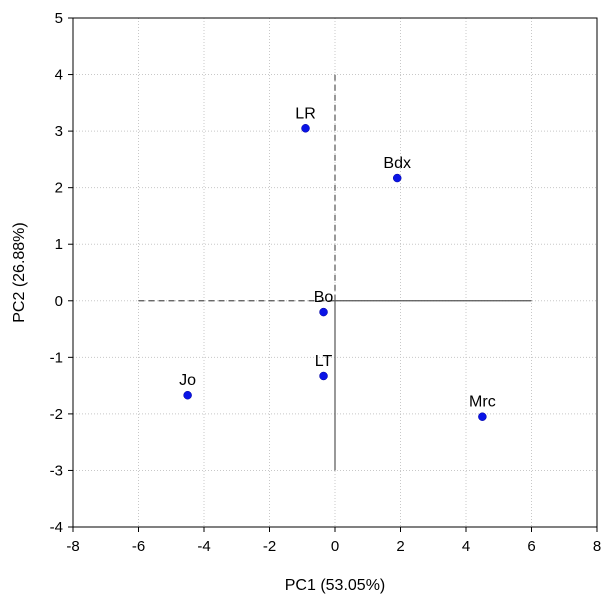  I want to click on x-axis-title: PC1 (53.05%), so click(335, 585).